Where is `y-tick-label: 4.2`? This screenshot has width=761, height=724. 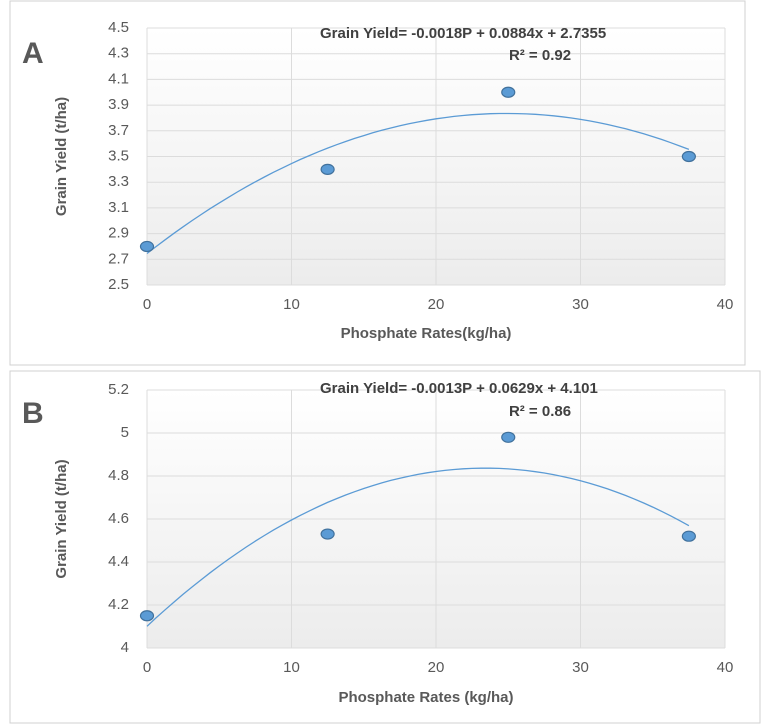
y-tick-label: 4.2 is located at coordinates (118, 604).